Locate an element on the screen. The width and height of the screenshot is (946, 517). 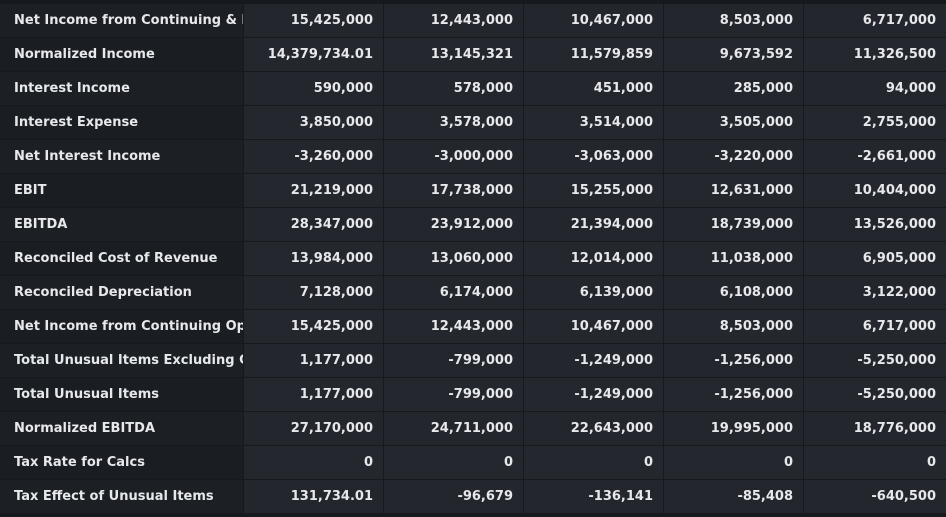
value-cell: 3,578,000 is located at coordinates (454, 122).